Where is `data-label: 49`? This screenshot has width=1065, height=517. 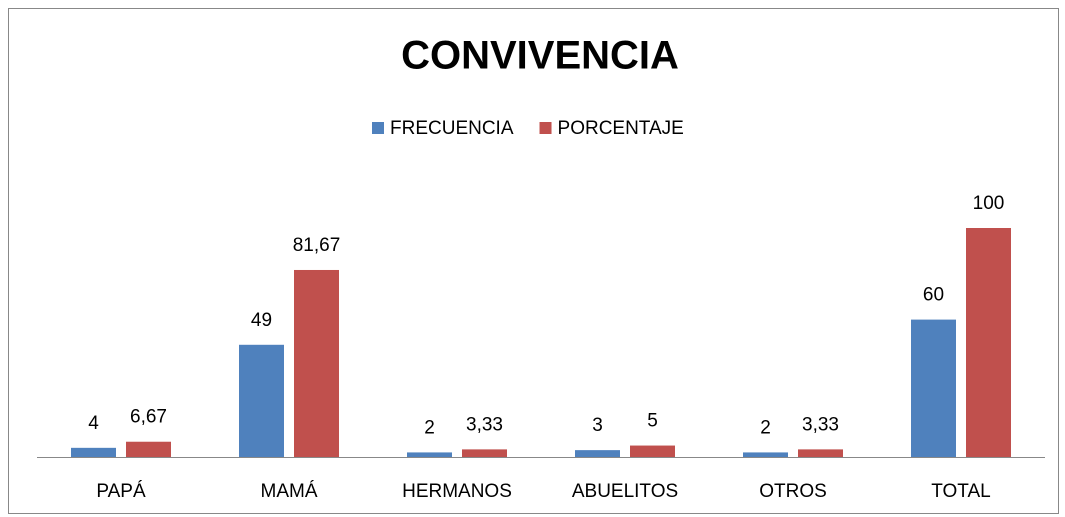 data-label: 49 is located at coordinates (261, 320).